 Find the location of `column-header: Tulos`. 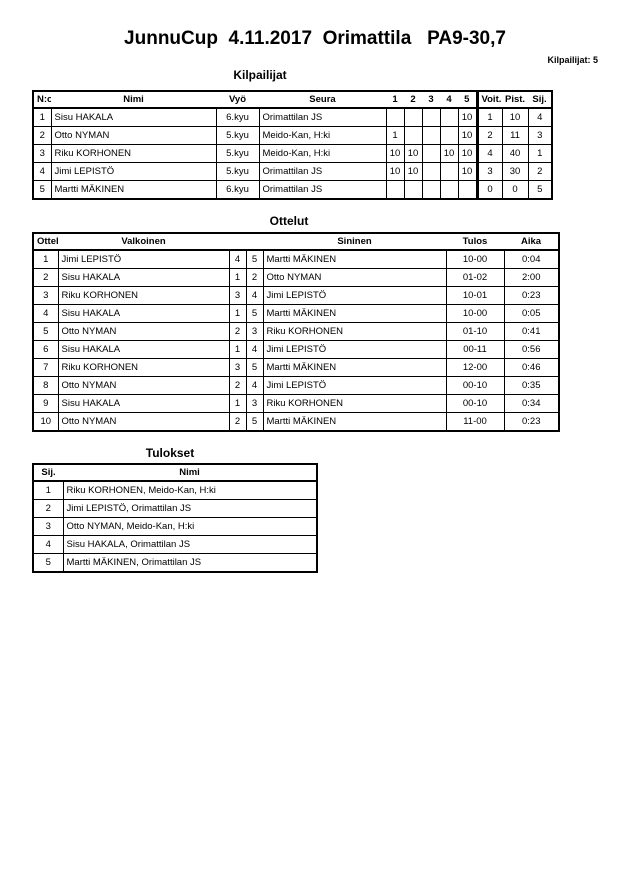

column-header: Tulos is located at coordinates (475, 242).